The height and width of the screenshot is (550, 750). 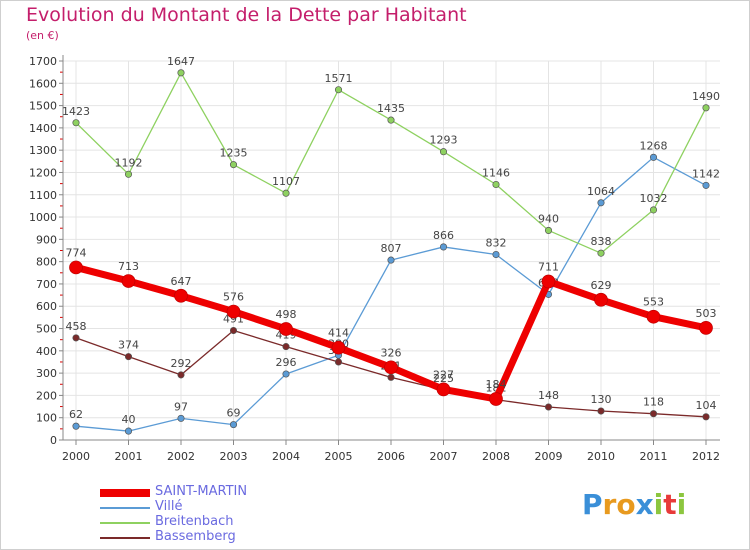 What do you see at coordinates (46, 239) in the screenshot?
I see `y-tick-label: 900` at bounding box center [46, 239].